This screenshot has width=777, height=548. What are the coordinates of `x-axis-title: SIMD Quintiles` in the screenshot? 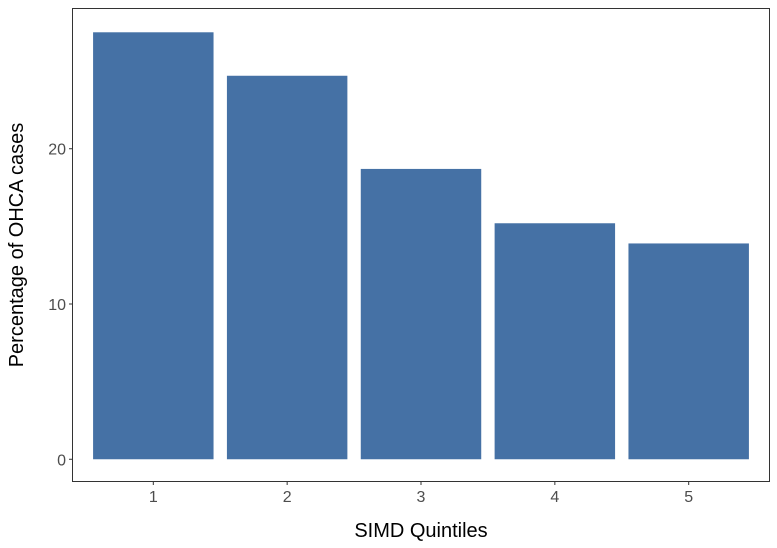 It's located at (420, 531).